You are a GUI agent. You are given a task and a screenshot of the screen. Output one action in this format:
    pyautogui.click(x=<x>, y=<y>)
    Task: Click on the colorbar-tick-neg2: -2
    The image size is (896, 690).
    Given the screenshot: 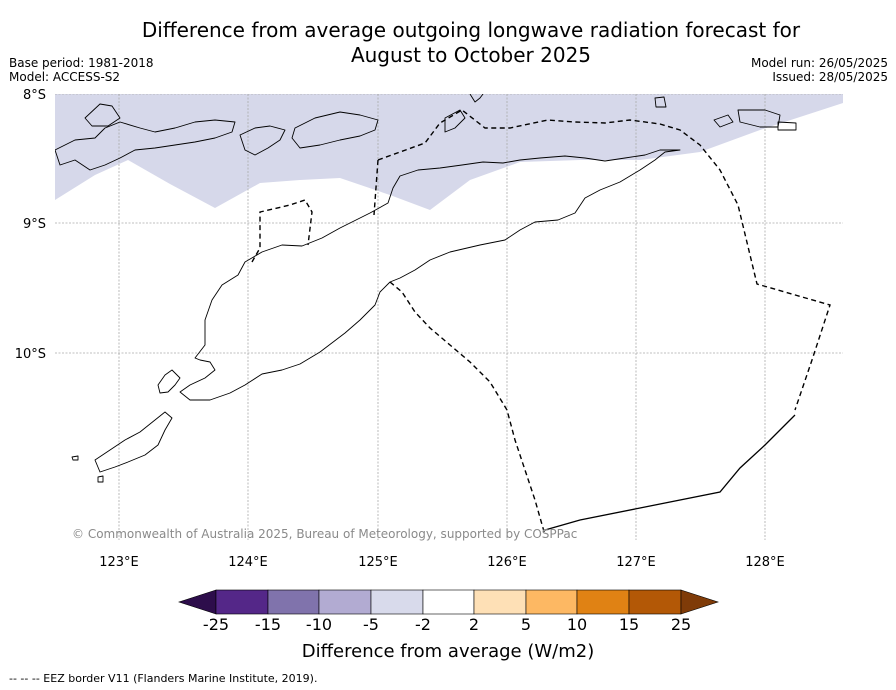 What is the action you would take?
    pyautogui.click(x=423, y=624)
    